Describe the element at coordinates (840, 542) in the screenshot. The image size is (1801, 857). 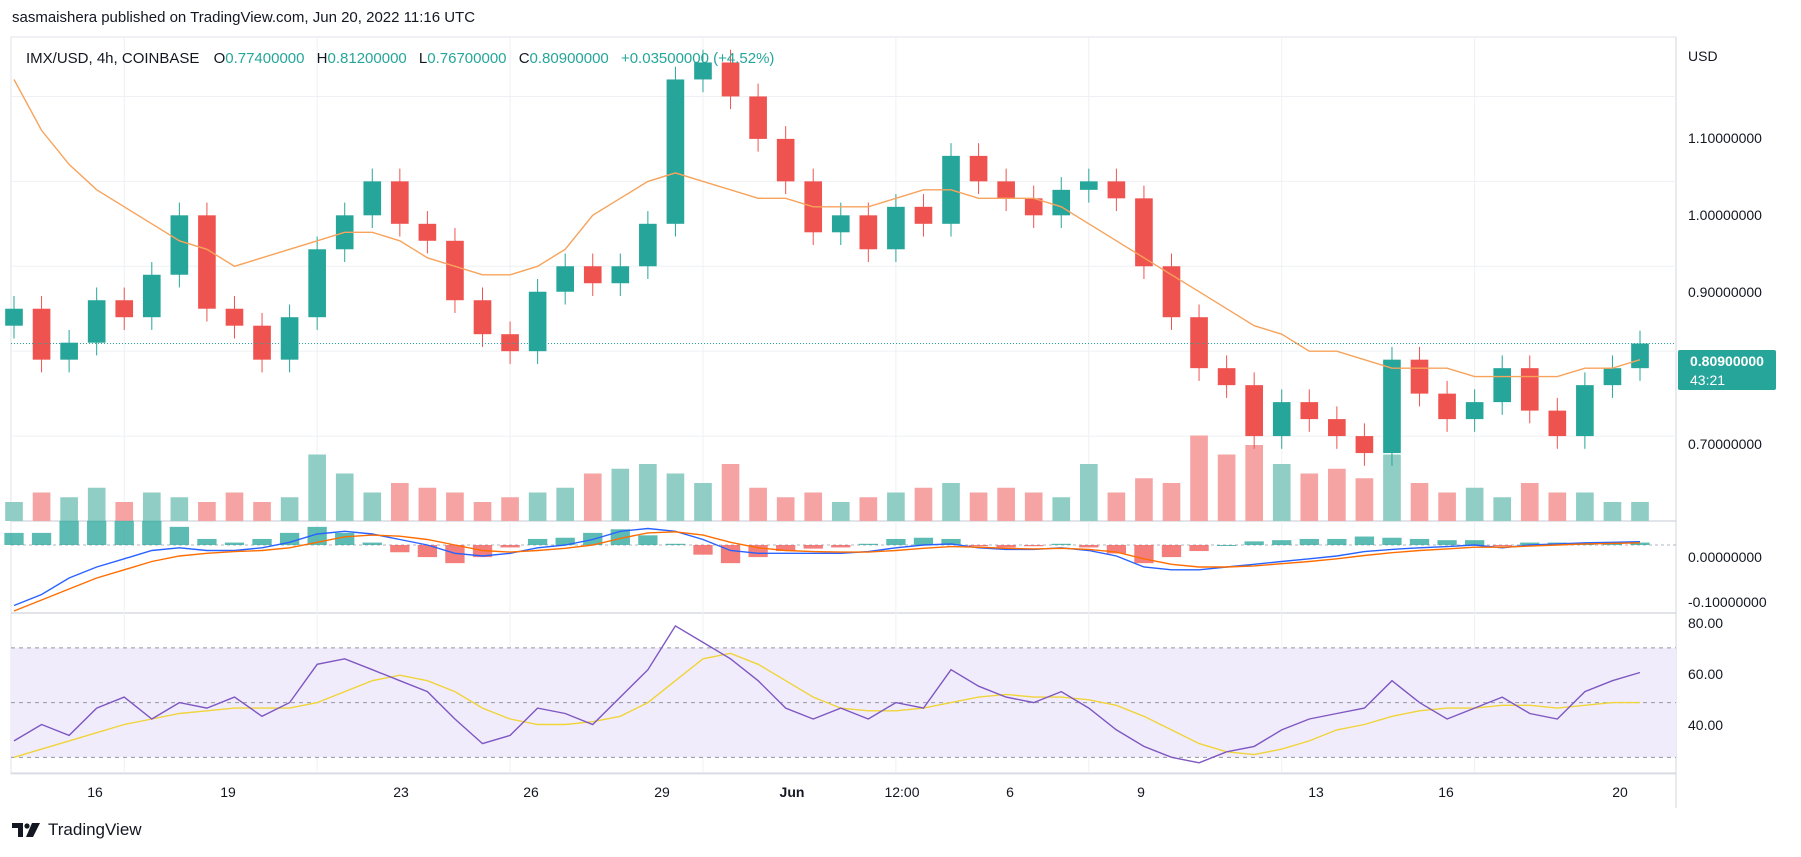
I see `macd-histogram` at that location.